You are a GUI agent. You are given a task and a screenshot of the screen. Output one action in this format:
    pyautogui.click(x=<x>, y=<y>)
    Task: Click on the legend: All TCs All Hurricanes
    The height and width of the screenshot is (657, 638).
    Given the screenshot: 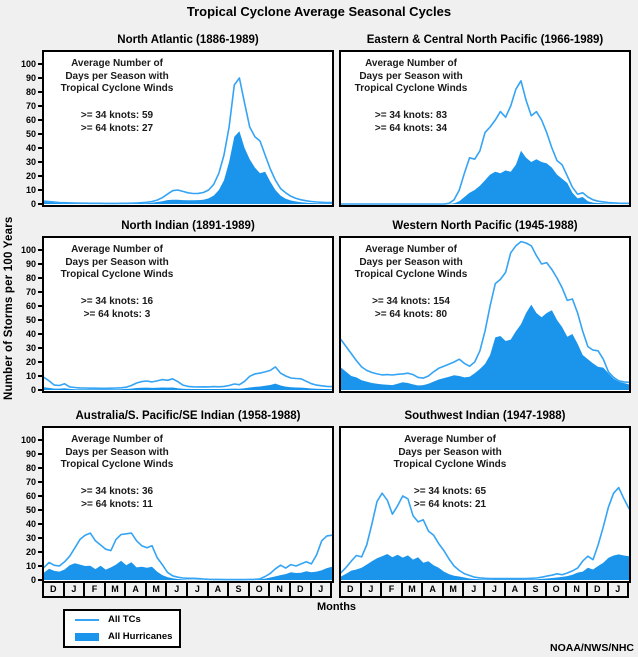 What is the action you would take?
    pyautogui.click(x=122, y=628)
    